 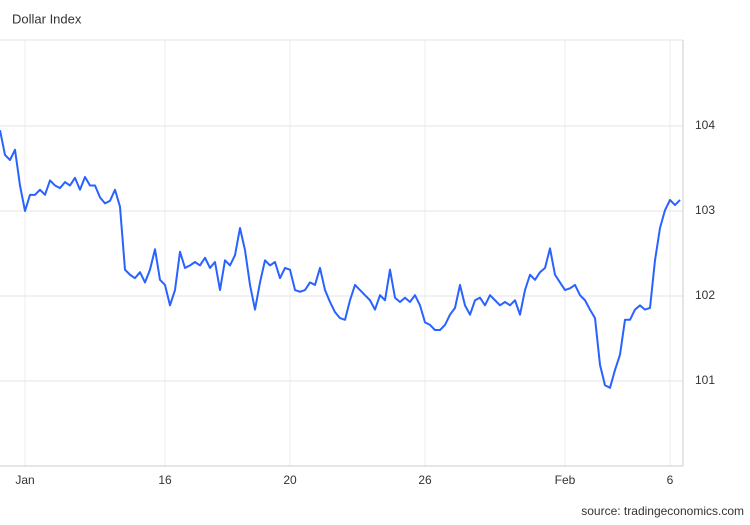 What do you see at coordinates (705, 210) in the screenshot?
I see `y-tick-label: 103` at bounding box center [705, 210].